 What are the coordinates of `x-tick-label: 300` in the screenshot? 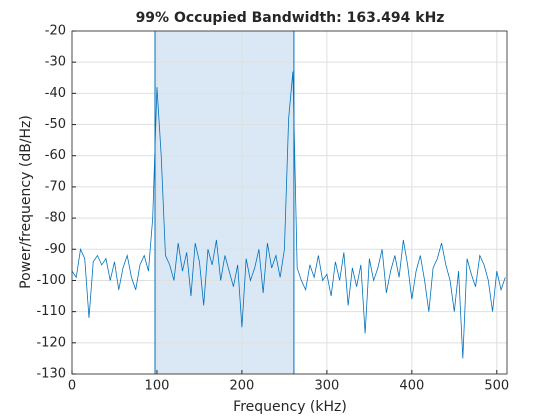 It's located at (326, 386).